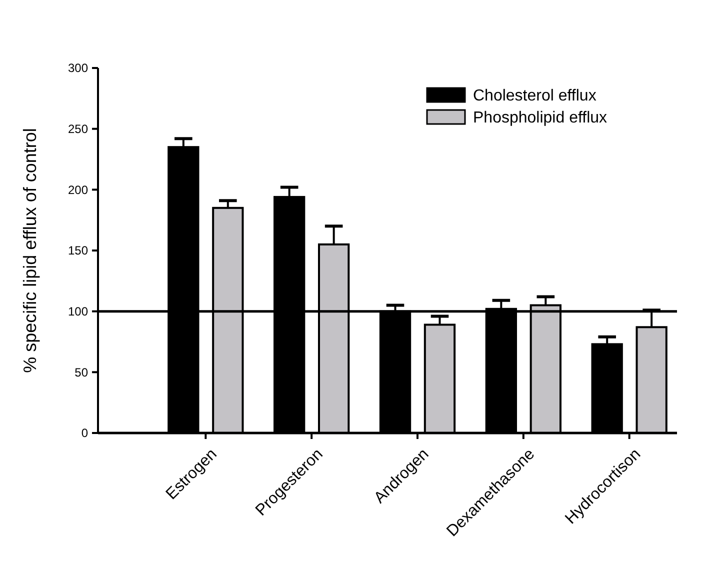  What do you see at coordinates (534, 96) in the screenshot?
I see `legend-label: Cholesterol efflux` at bounding box center [534, 96].